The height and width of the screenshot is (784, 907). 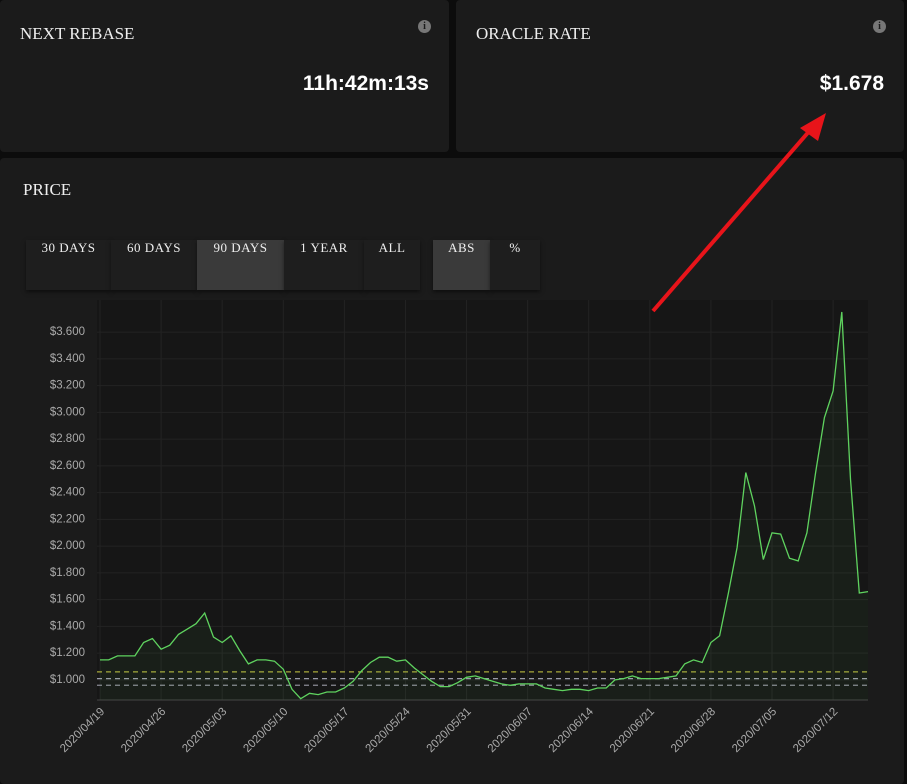 What do you see at coordinates (693, 730) in the screenshot?
I see `x-tick-label: 2020/06/28` at bounding box center [693, 730].